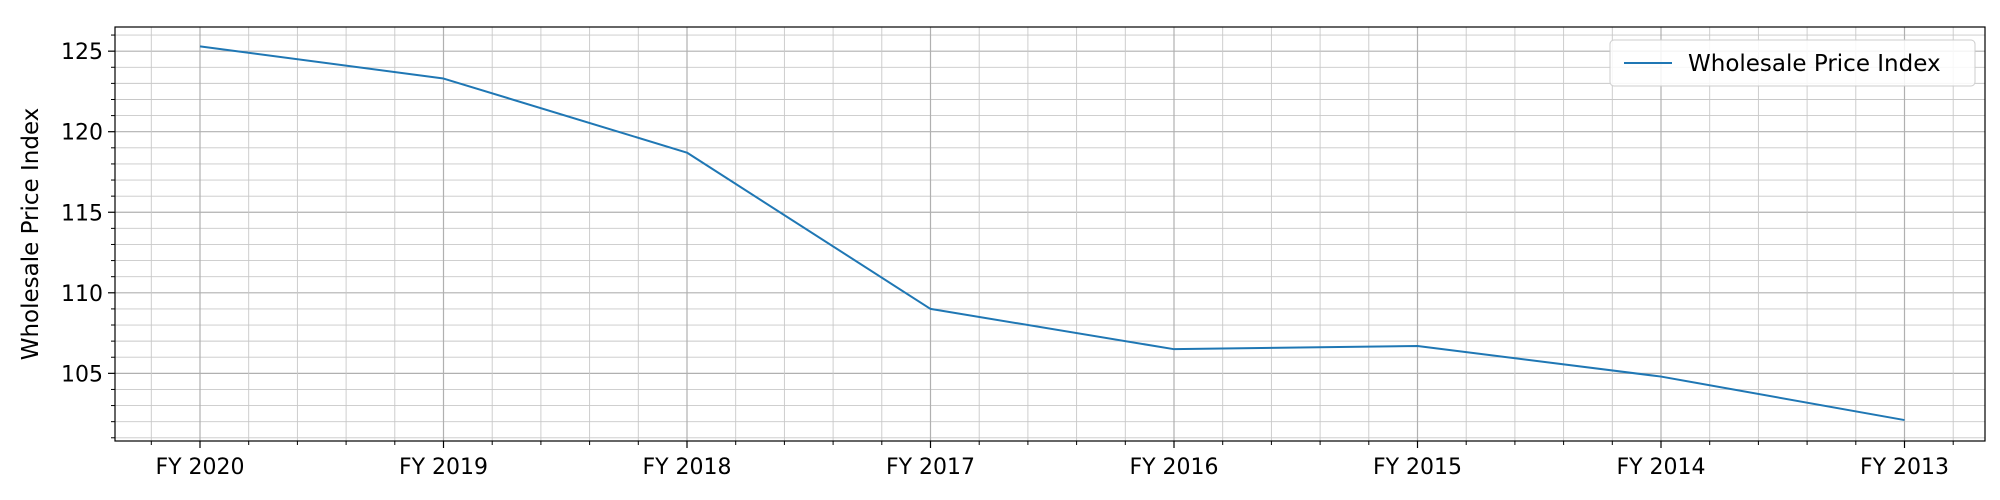 This screenshot has height=500, width=2000. I want to click on x-tick-label: FY 2017, so click(930, 467).